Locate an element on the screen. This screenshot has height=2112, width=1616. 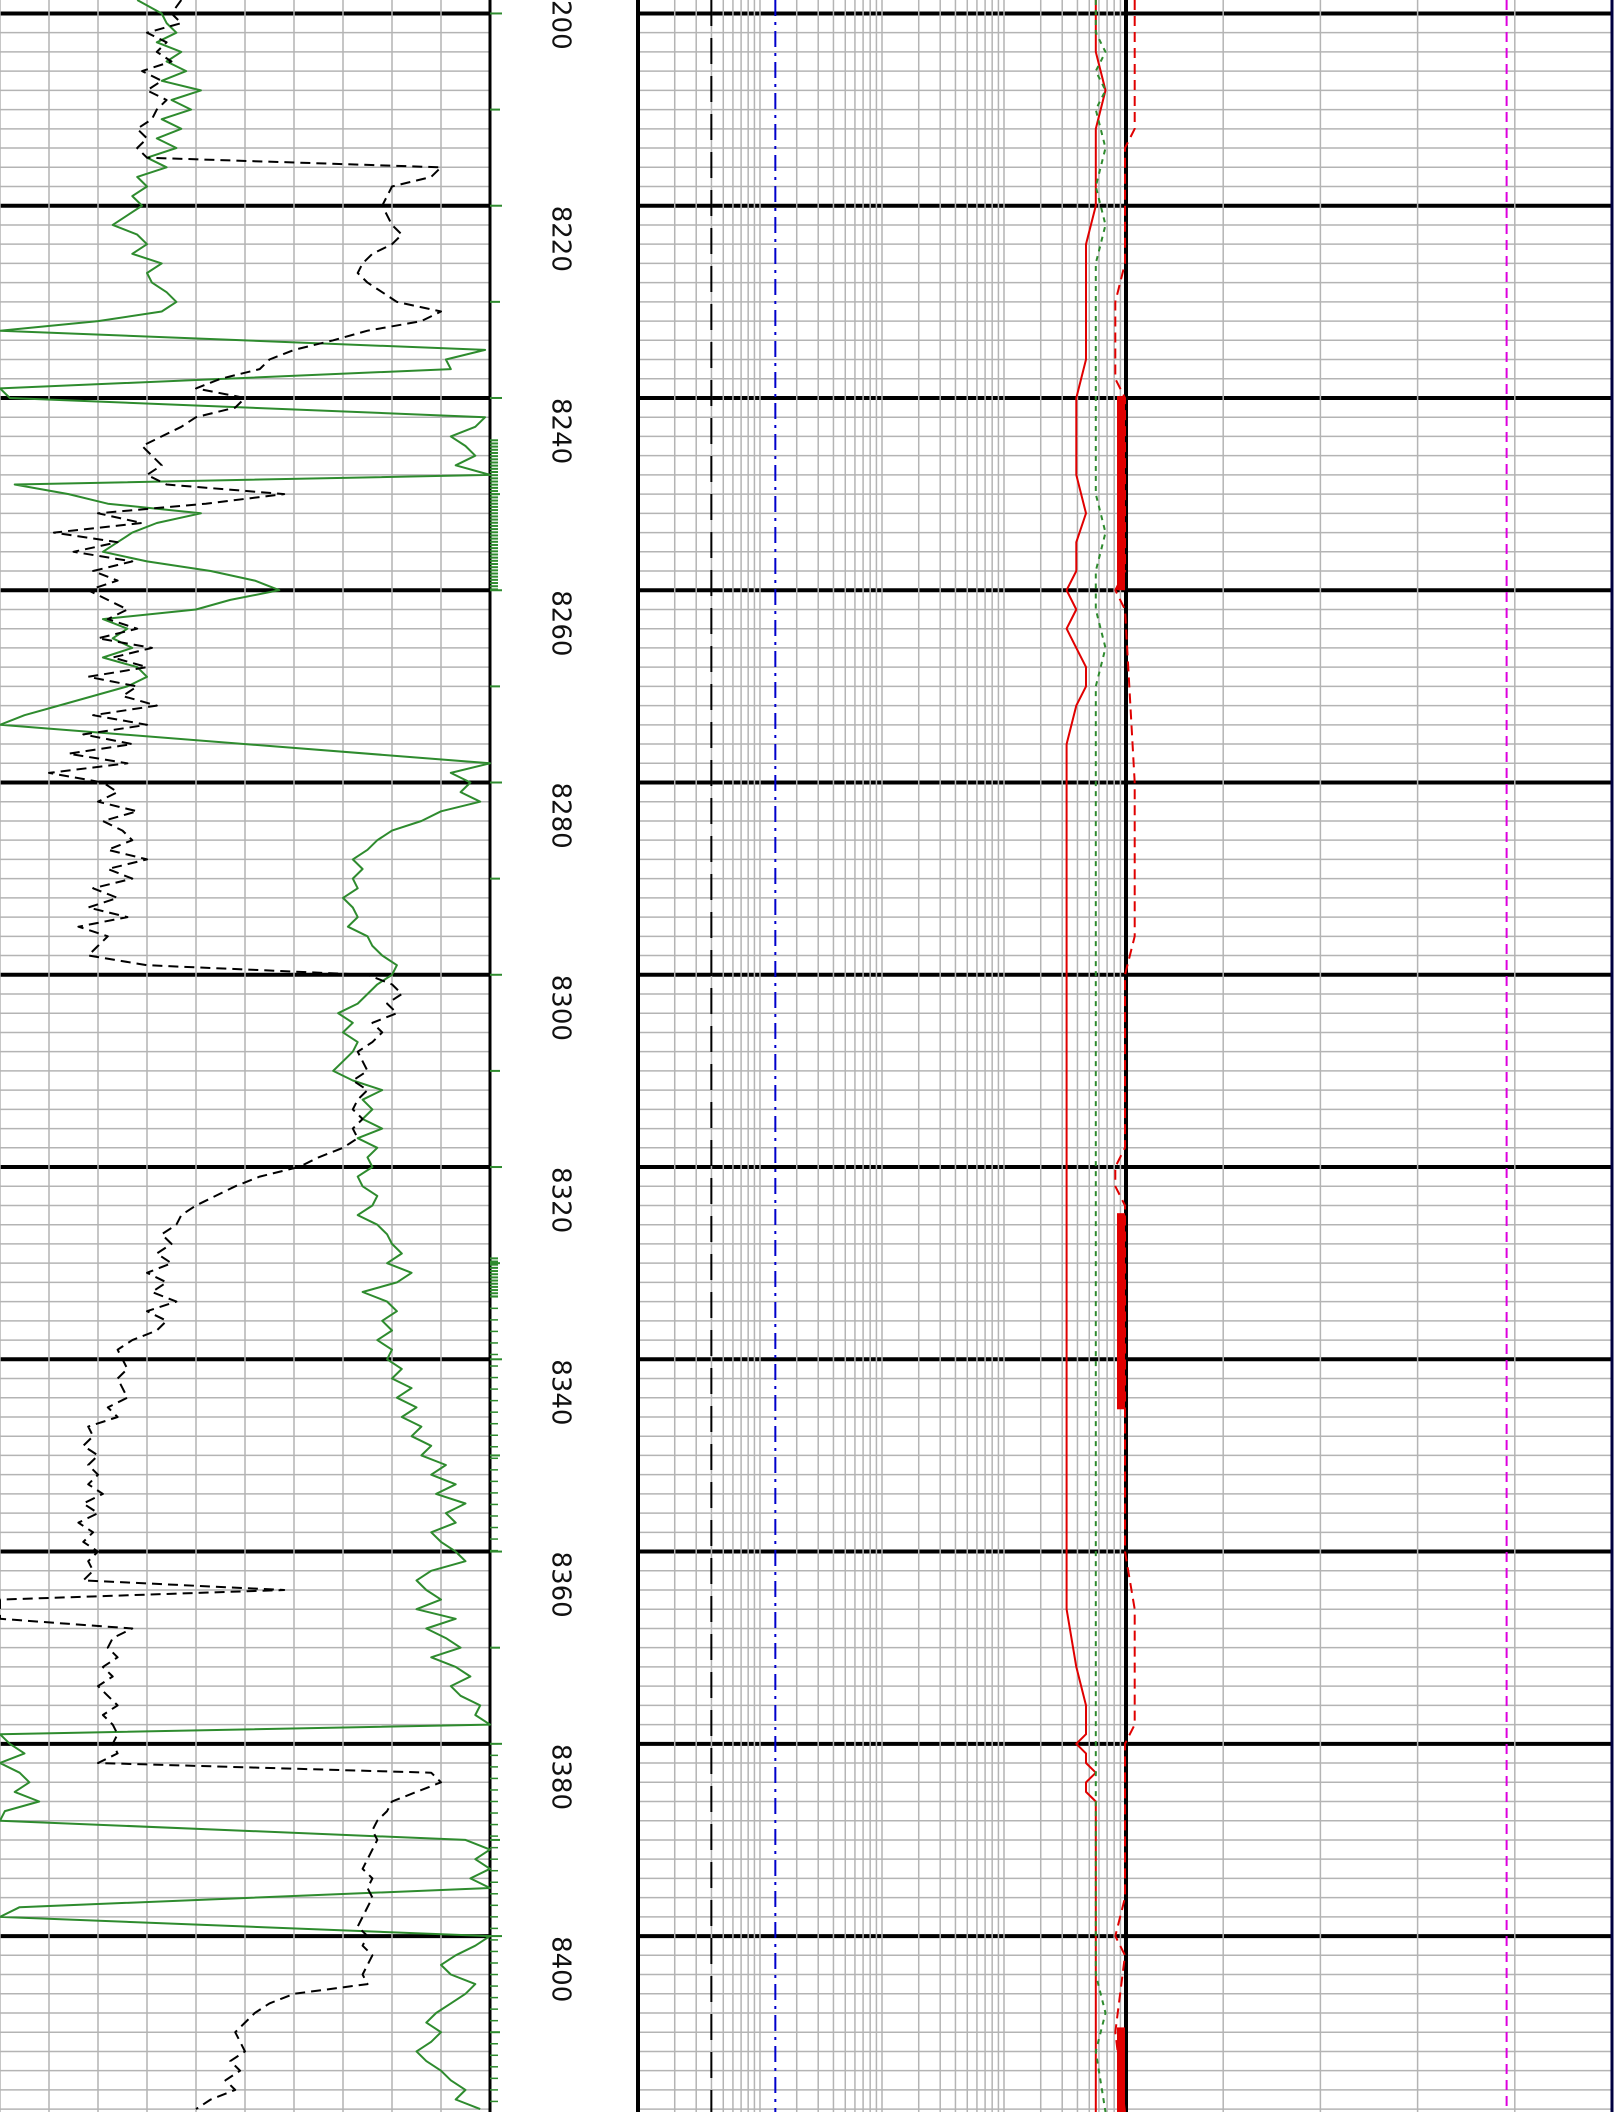
depth-label-2: 8240 is located at coordinates (561, 431).